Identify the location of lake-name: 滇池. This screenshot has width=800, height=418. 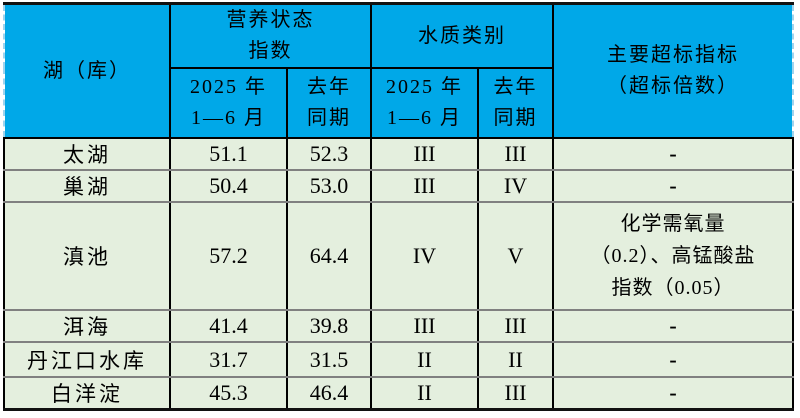
(87, 256).